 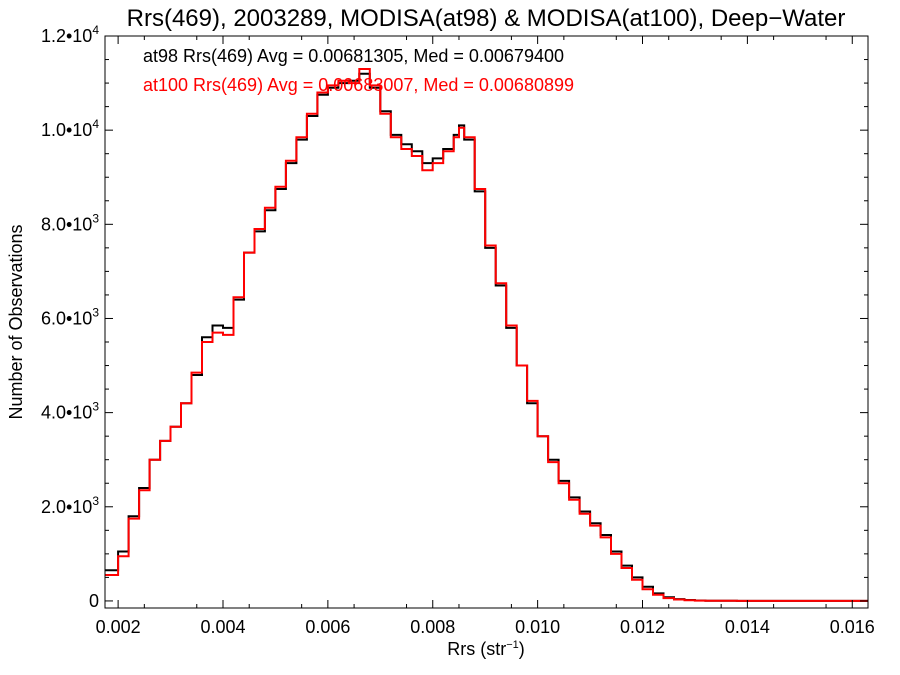 What do you see at coordinates (70, 222) in the screenshot?
I see `y-tick-label: 8.0•103` at bounding box center [70, 222].